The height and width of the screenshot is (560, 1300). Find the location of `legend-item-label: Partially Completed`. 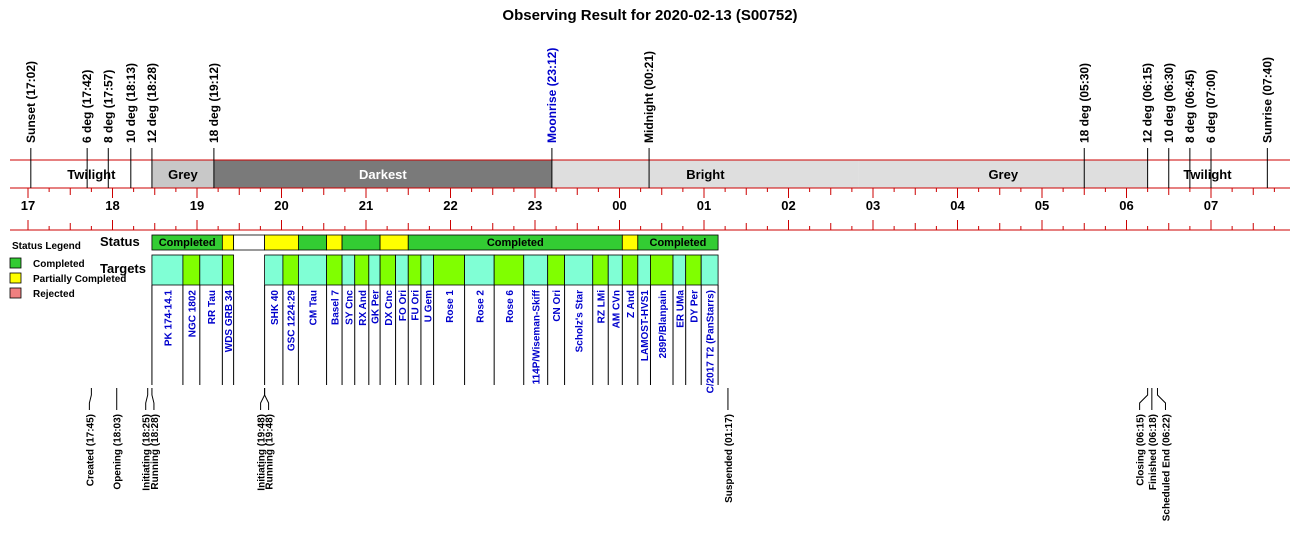

legend-item-label: Partially Completed is located at coordinates (79, 279).